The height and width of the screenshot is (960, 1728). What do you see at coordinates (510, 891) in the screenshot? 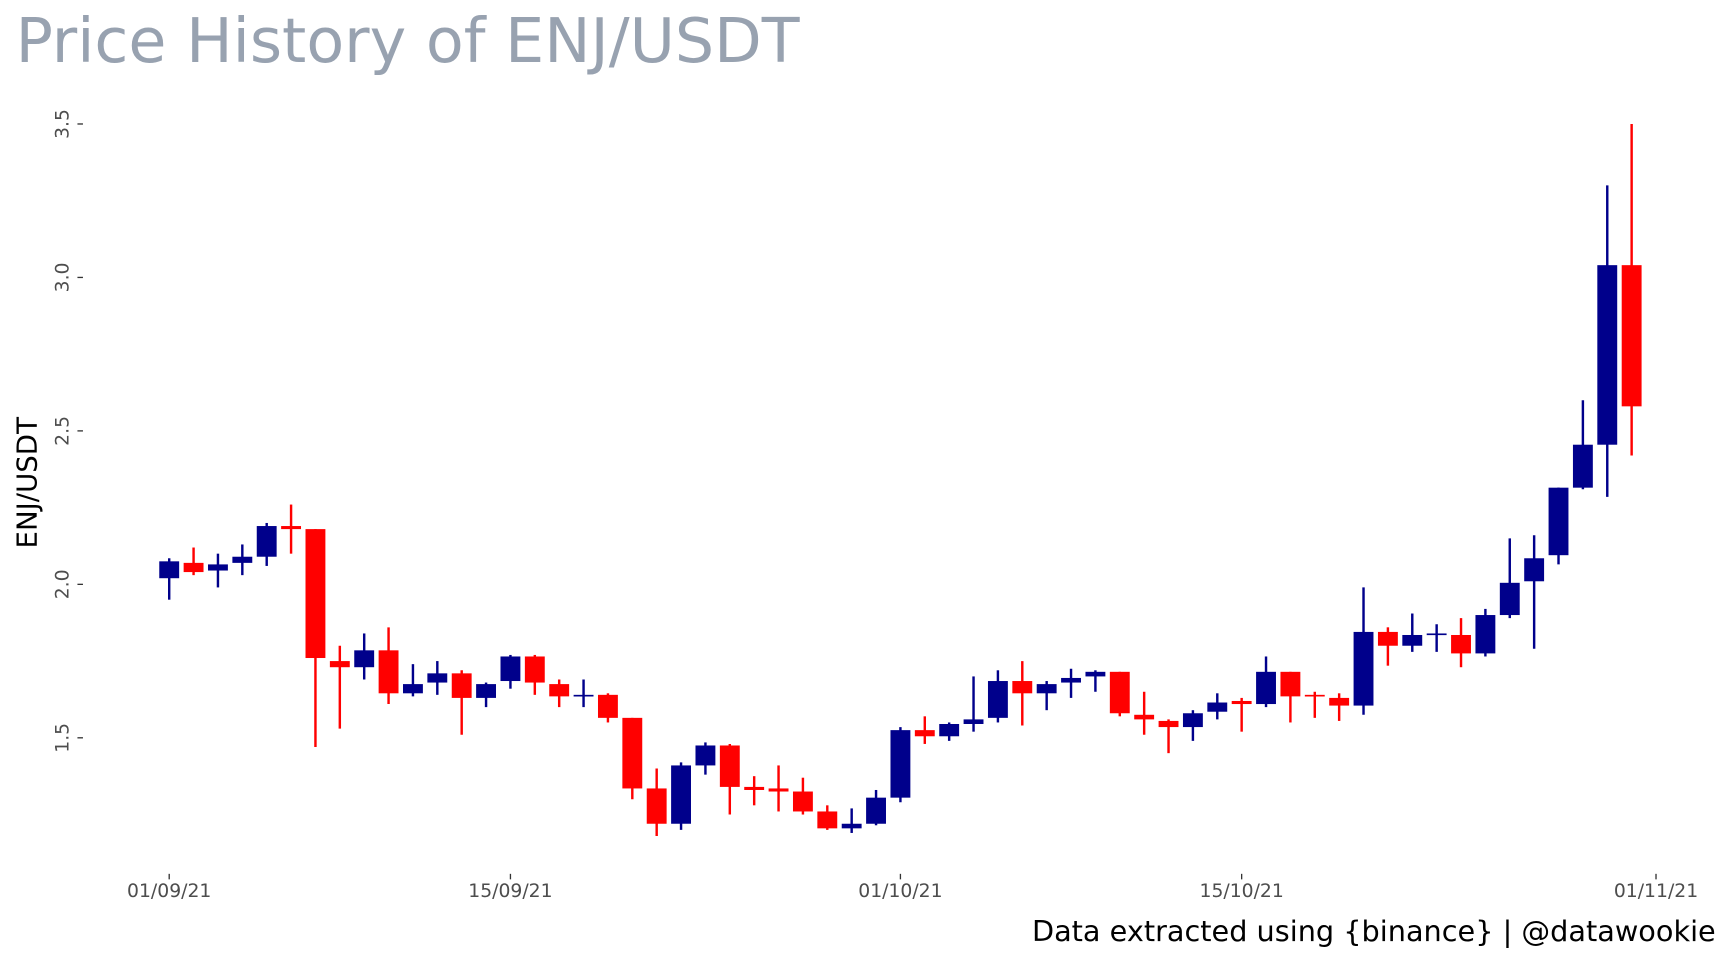
I see `x-tick-label: 15/09/21` at bounding box center [510, 891].